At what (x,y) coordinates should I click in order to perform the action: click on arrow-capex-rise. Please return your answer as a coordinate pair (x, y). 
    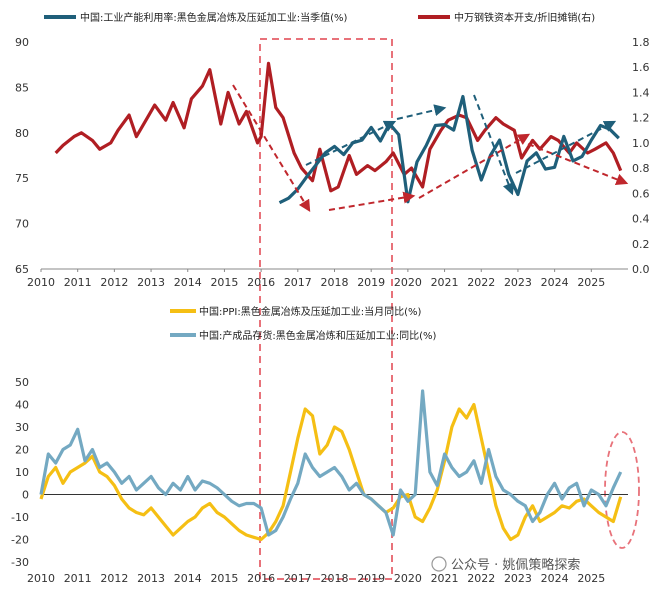
    Looking at the image, I should click on (474, 166).